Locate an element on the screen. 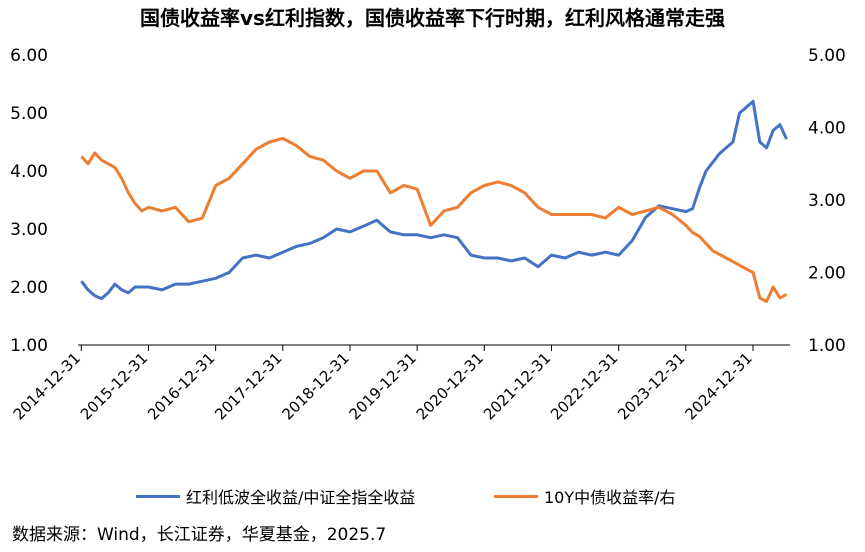 This screenshot has width=865, height=552. x-axis-tick-label: 2024-12-31 is located at coordinates (718, 386).